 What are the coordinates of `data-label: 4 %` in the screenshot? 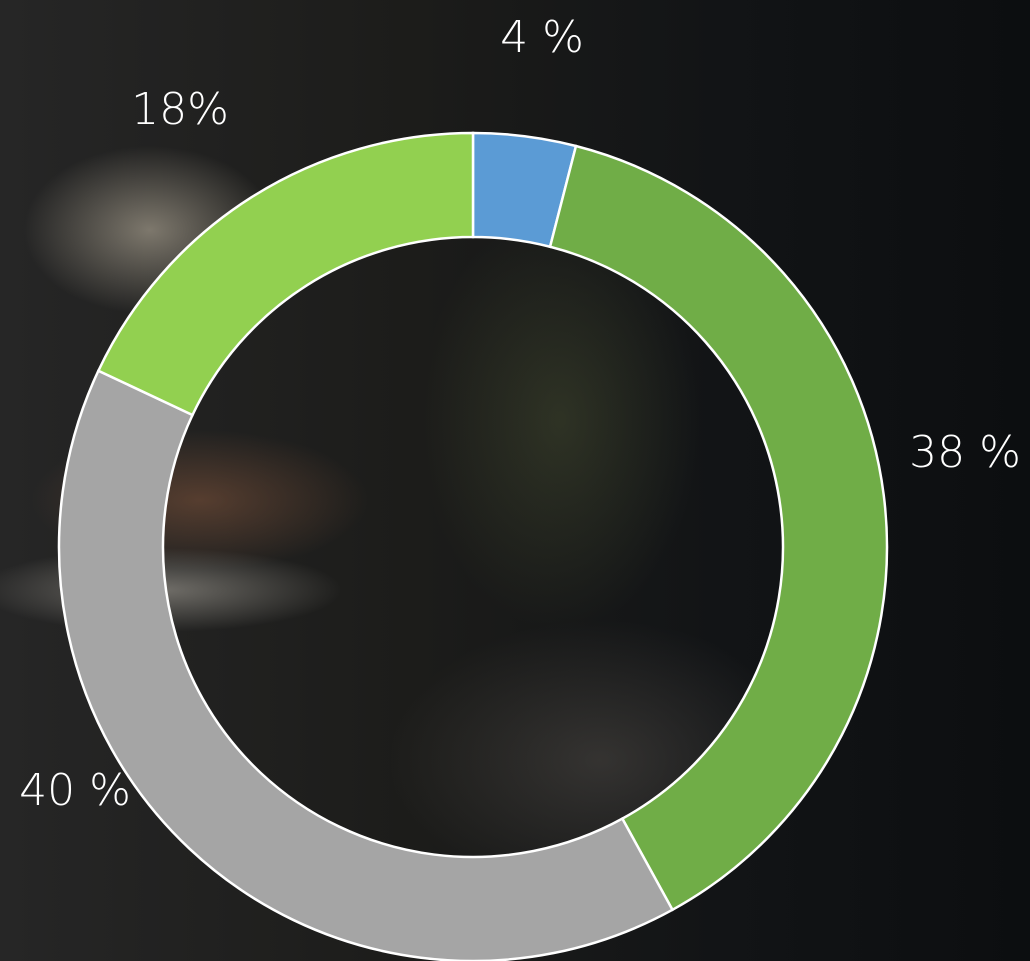 It's located at (542, 37).